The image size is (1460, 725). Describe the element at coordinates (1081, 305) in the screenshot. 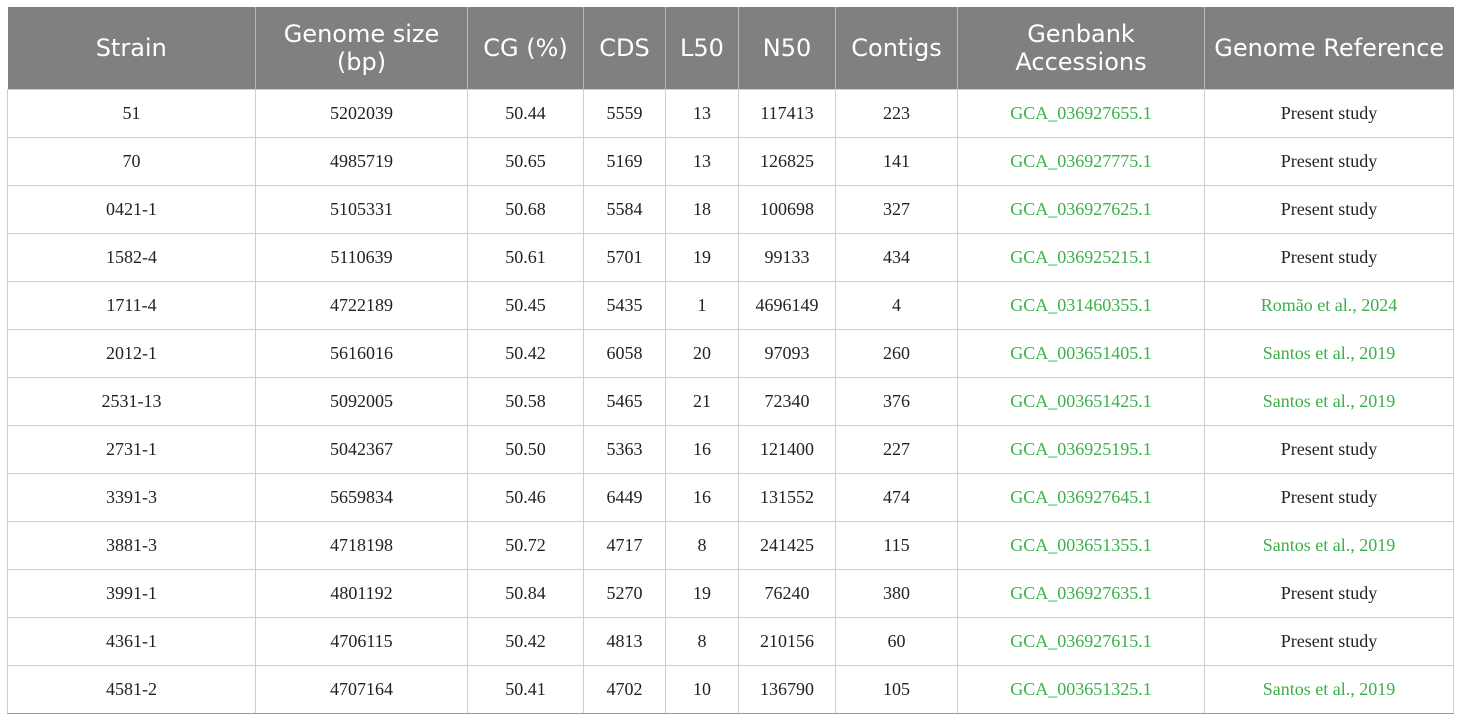

I see `accession-link: GCA_031460355.1` at that location.